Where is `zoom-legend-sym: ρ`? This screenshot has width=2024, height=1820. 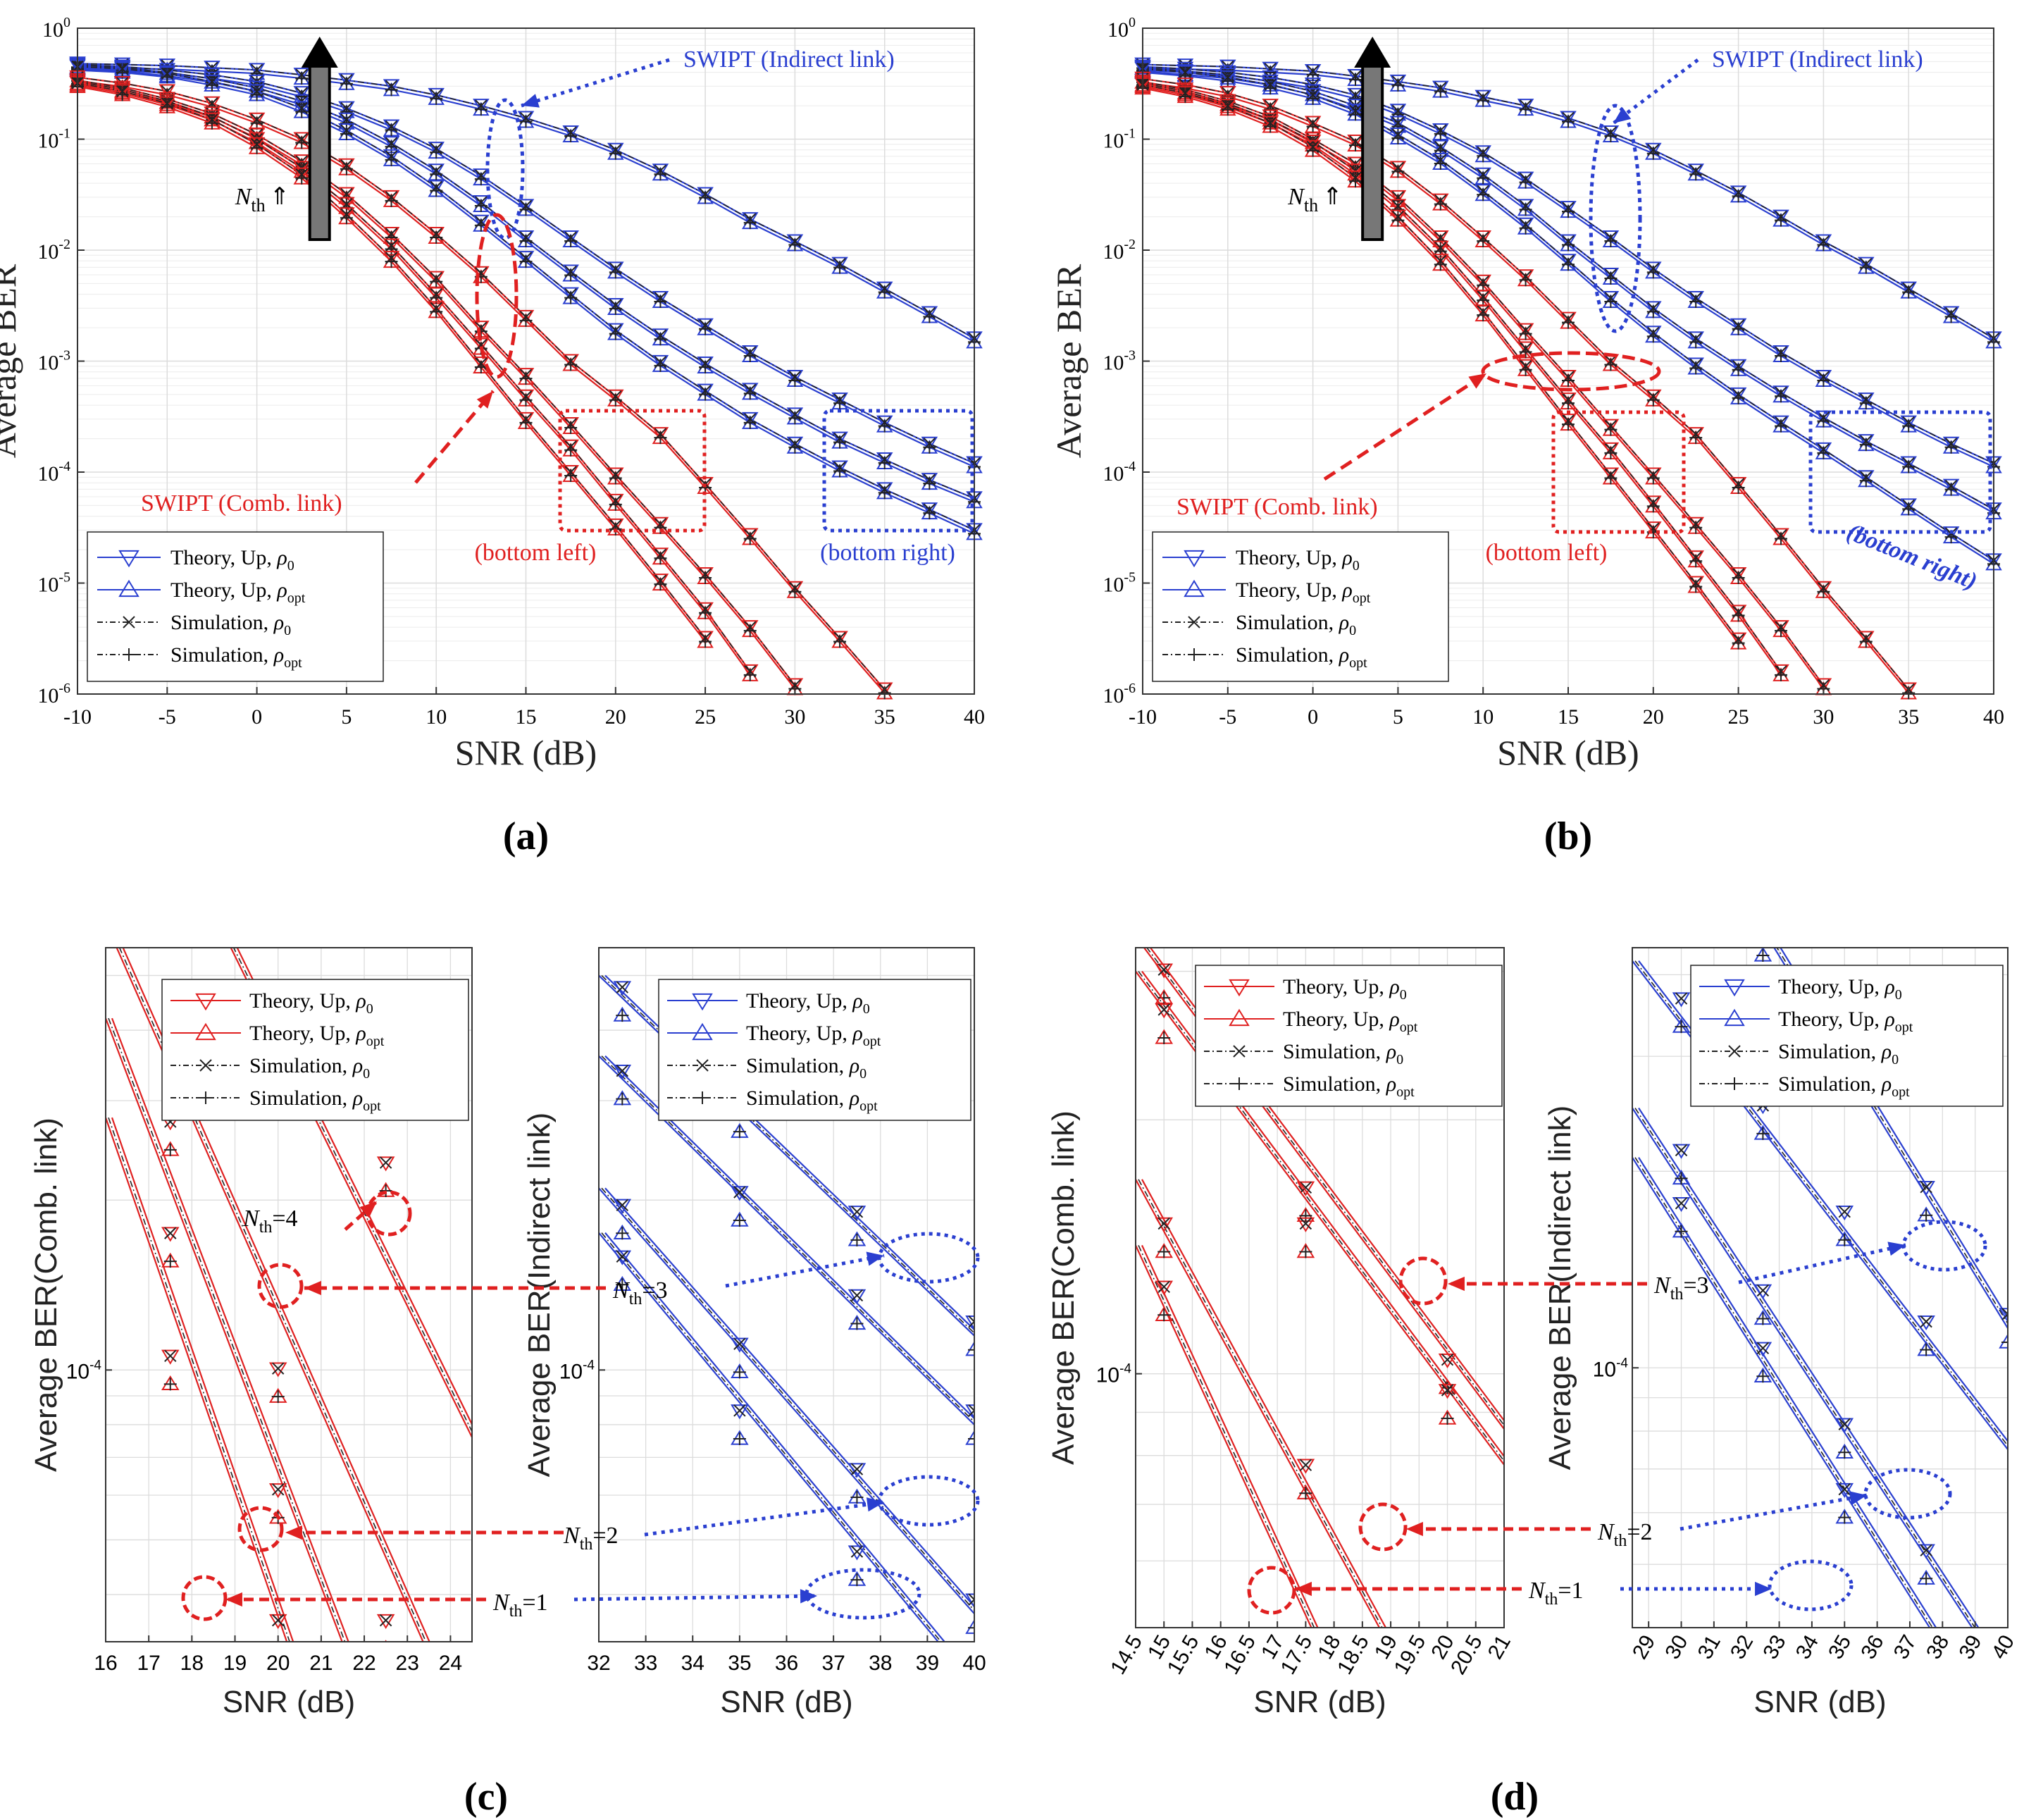 zoom-legend-sym: ρ is located at coordinates (361, 1001).